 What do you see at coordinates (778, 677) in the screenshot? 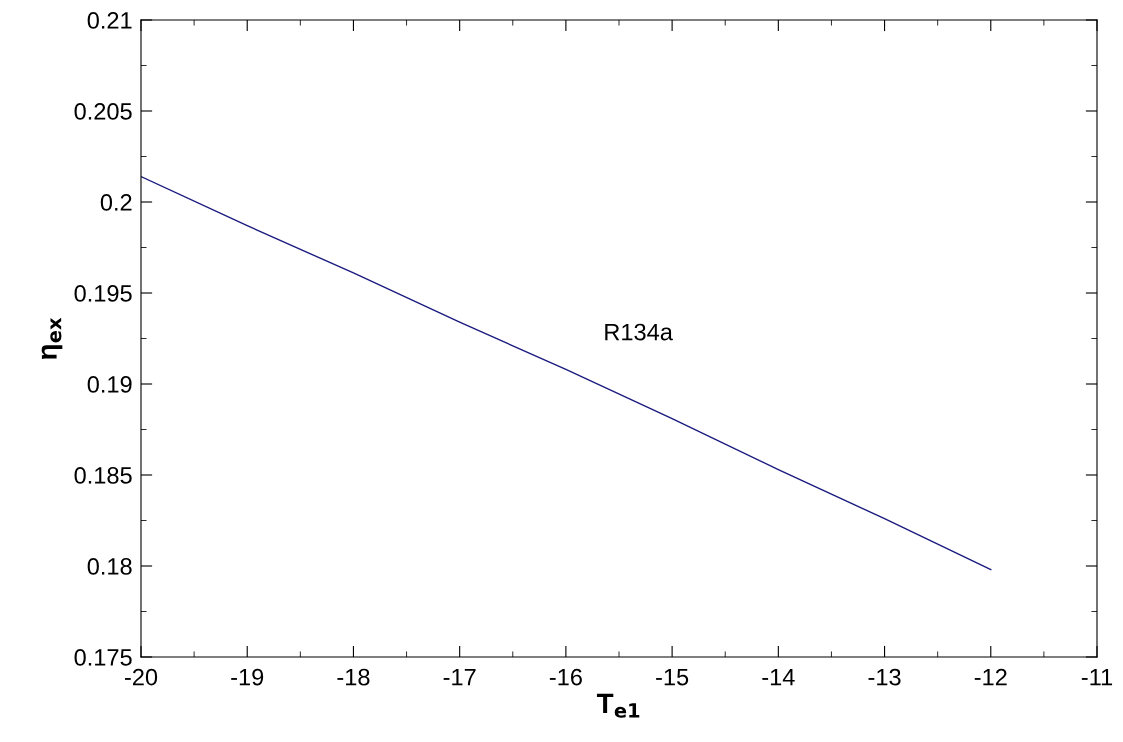
I see `x-tick-label: -14` at bounding box center [778, 677].